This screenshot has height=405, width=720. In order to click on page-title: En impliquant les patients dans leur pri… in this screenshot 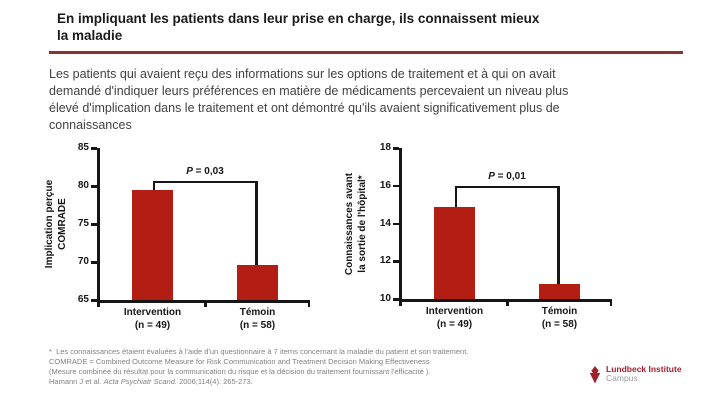, I will do `click(298, 27)`.